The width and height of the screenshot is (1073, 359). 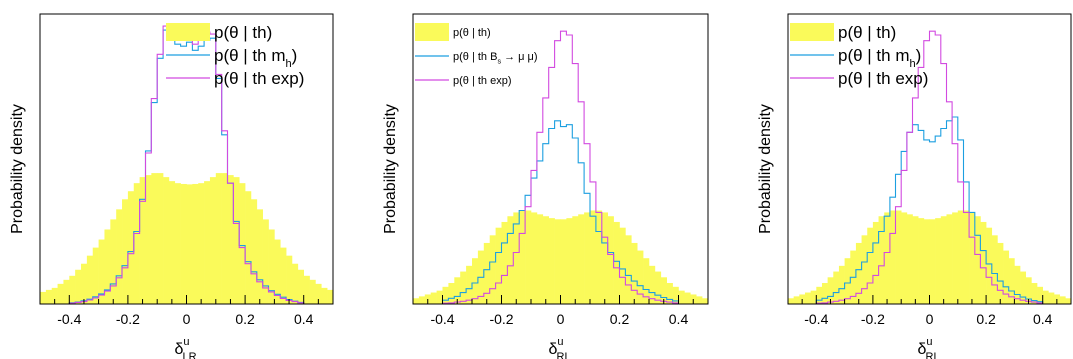 I want to click on x-axis-label-sub: RL, so click(x=933, y=355).